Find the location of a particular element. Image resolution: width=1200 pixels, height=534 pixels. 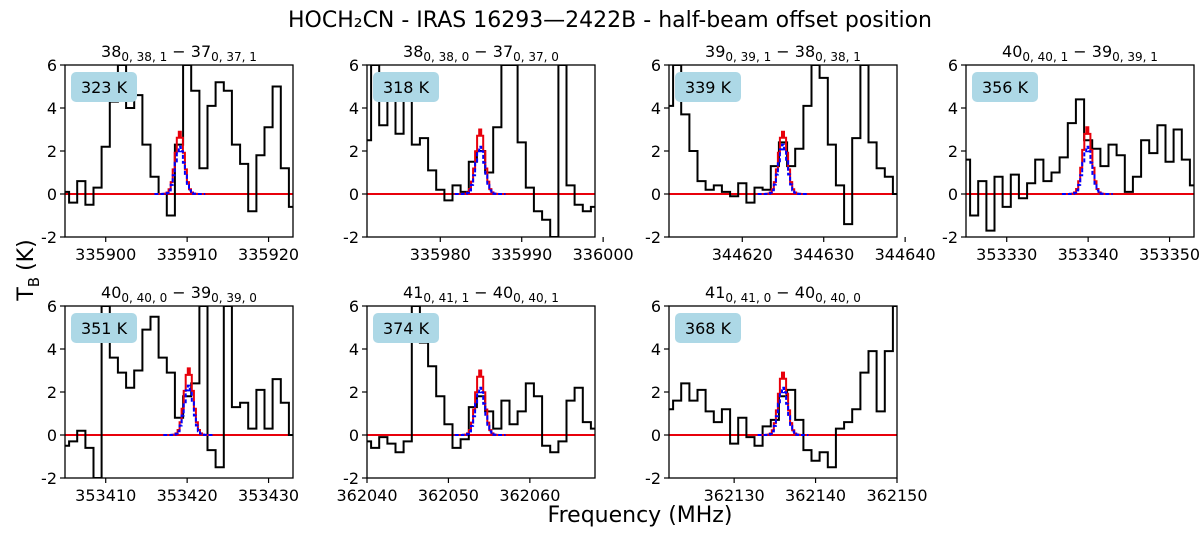

energy-badge-label: 318 K is located at coordinates (406, 87).